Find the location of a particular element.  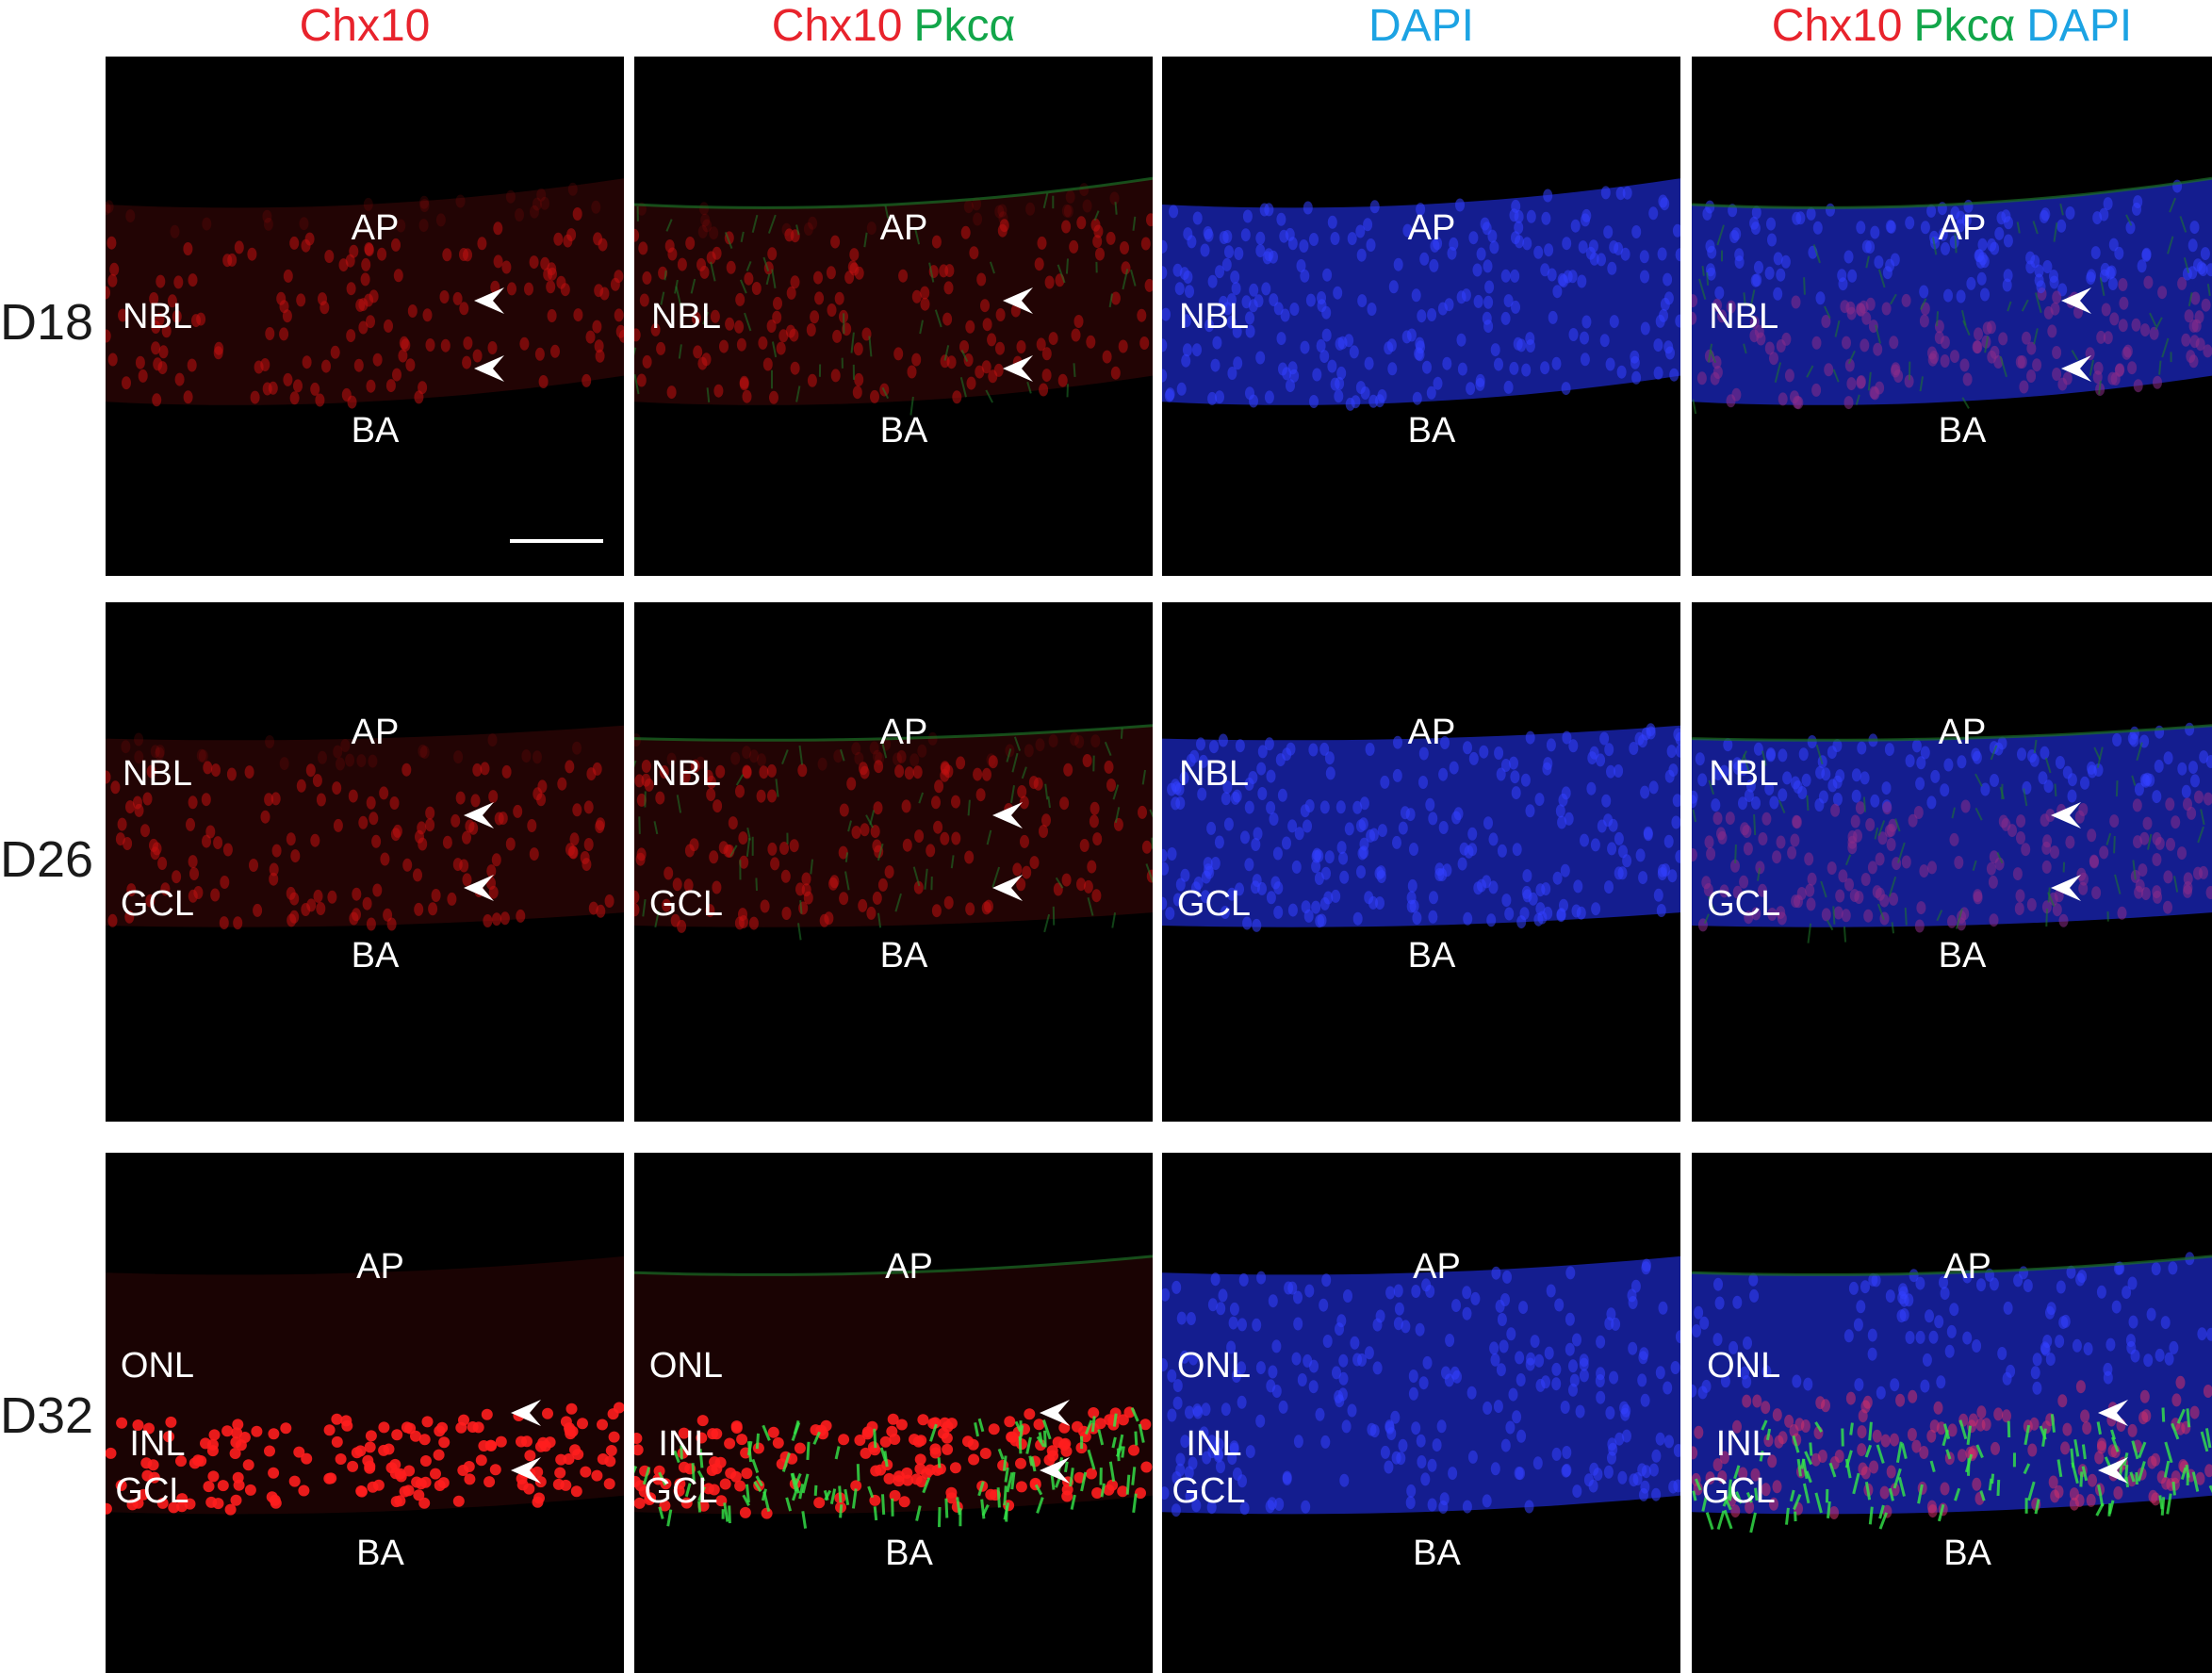

layer-label-onl: ONL is located at coordinates (686, 1366).